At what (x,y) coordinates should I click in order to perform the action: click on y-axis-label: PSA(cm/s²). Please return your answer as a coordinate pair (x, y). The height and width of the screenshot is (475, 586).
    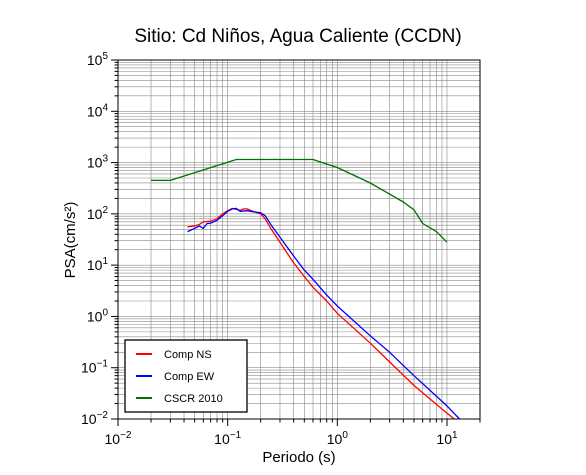
    Looking at the image, I should click on (70, 240).